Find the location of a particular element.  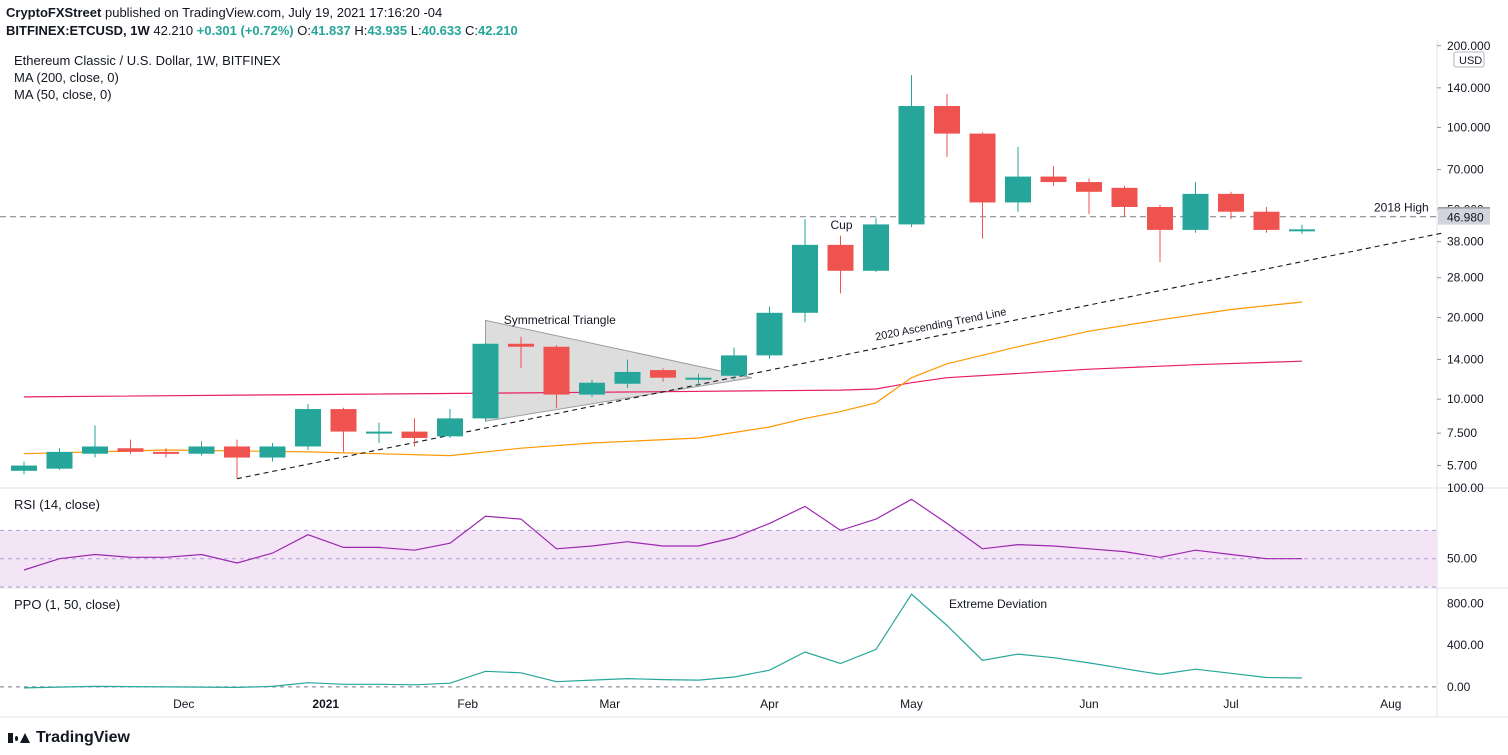

x-tick-label: Jun is located at coordinates (1088, 704).